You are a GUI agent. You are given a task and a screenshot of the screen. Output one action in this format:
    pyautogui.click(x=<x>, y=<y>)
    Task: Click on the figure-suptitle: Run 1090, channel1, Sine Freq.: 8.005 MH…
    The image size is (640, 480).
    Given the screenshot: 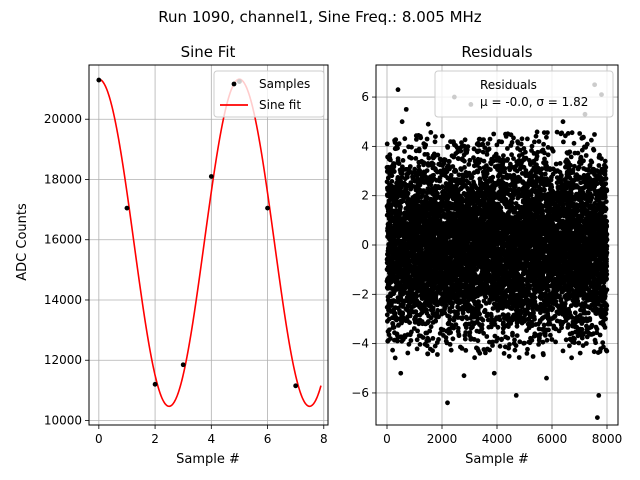 What is the action you would take?
    pyautogui.click(x=320, y=17)
    